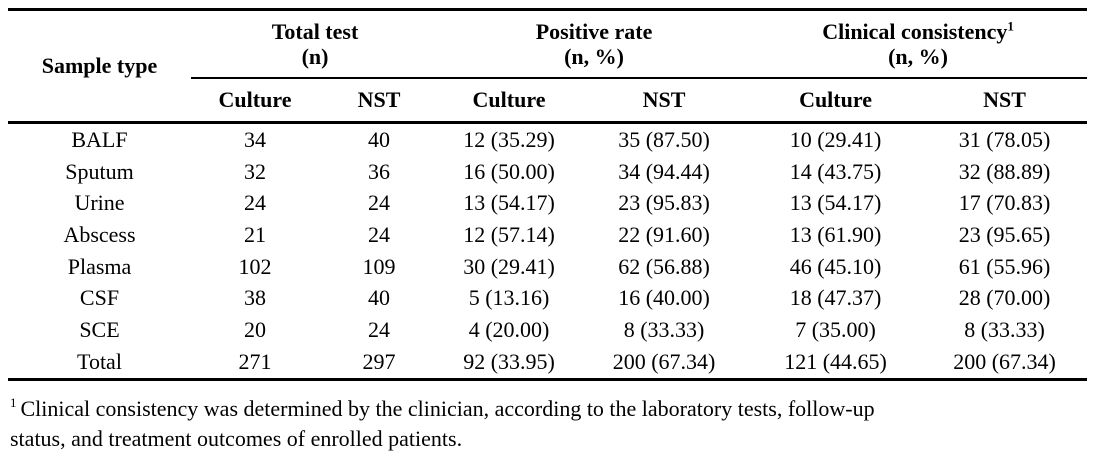  I want to click on table-cell: 34, so click(255, 139).